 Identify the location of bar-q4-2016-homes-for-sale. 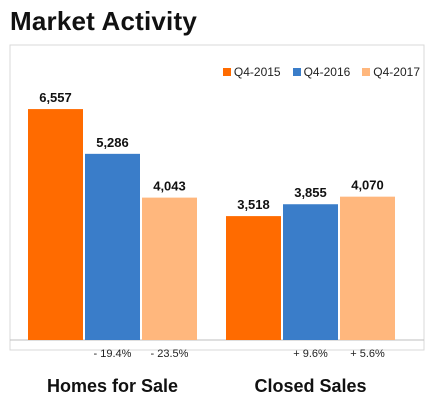
(112, 246).